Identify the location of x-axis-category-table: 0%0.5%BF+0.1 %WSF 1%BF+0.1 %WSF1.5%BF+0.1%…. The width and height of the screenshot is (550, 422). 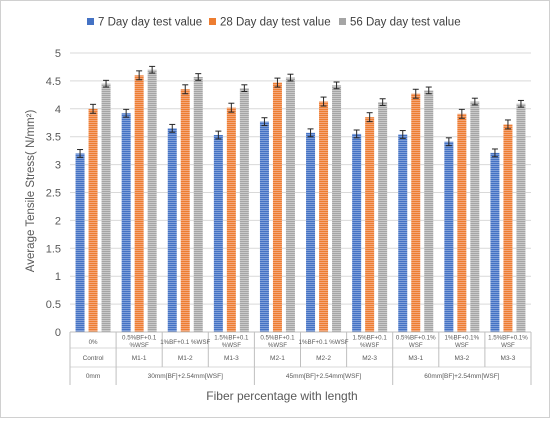
(300, 358).